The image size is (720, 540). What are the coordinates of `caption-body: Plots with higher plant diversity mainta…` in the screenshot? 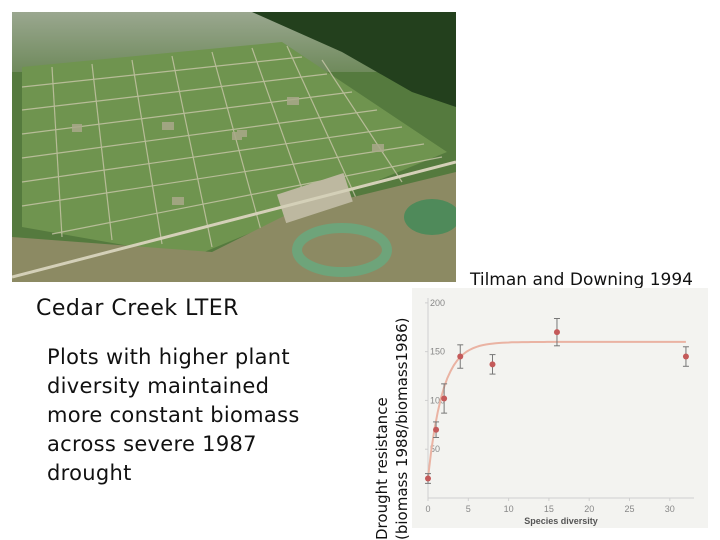 It's located at (173, 415).